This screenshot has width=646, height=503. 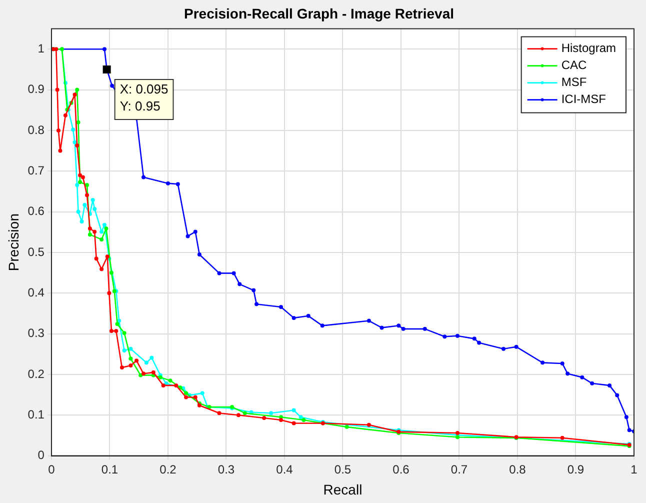 I want to click on x-tick-label: 0.1, so click(x=109, y=469).